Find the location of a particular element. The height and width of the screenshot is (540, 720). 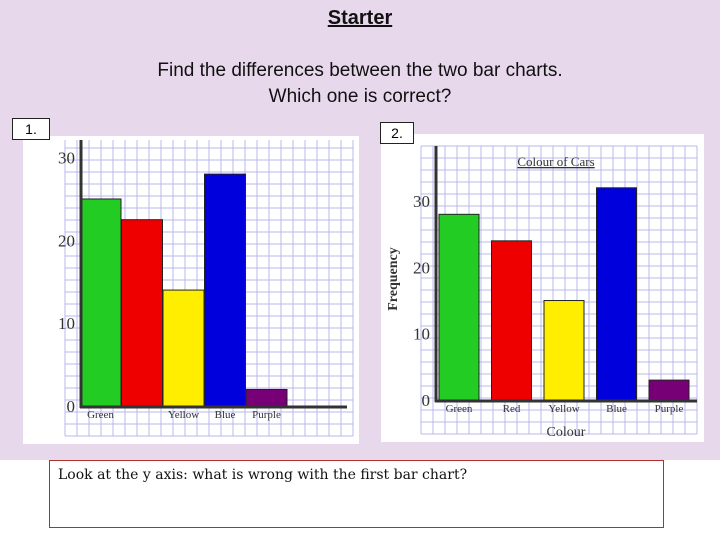

y-axis-label: Frequency is located at coordinates (393, 279).